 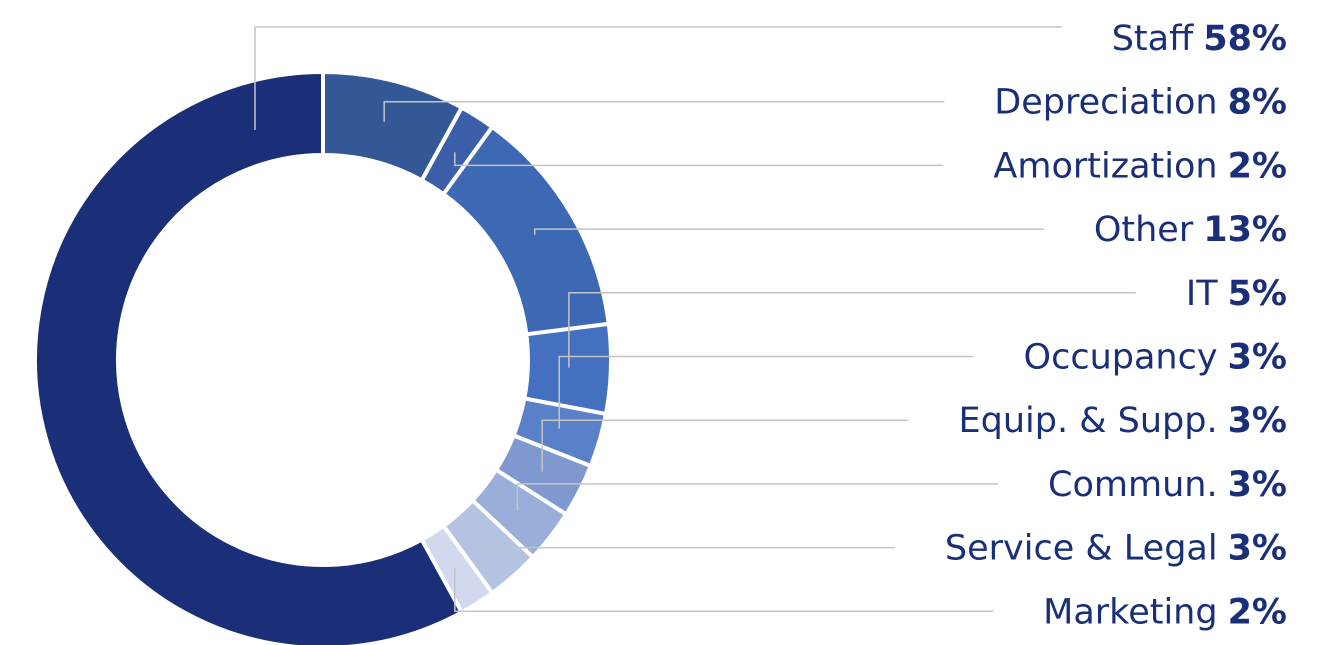 I want to click on legend-name: IT, so click(x=1202, y=294).